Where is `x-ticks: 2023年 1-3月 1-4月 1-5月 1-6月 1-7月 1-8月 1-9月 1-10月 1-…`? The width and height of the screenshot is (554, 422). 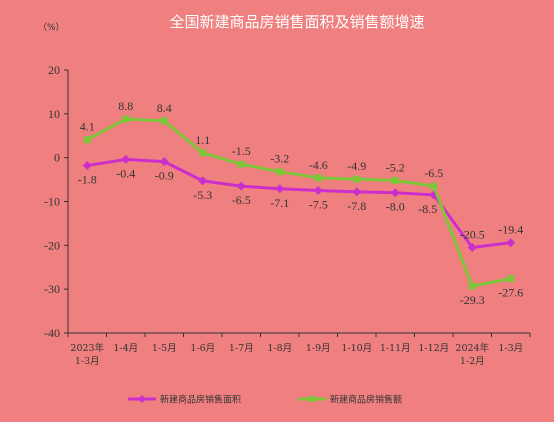 x-ticks: 2023年 1-3月 1-4月 1-5月 1-6月 1-7月 1-8月 1-9月 1-10月 1-… is located at coordinates (299, 350).